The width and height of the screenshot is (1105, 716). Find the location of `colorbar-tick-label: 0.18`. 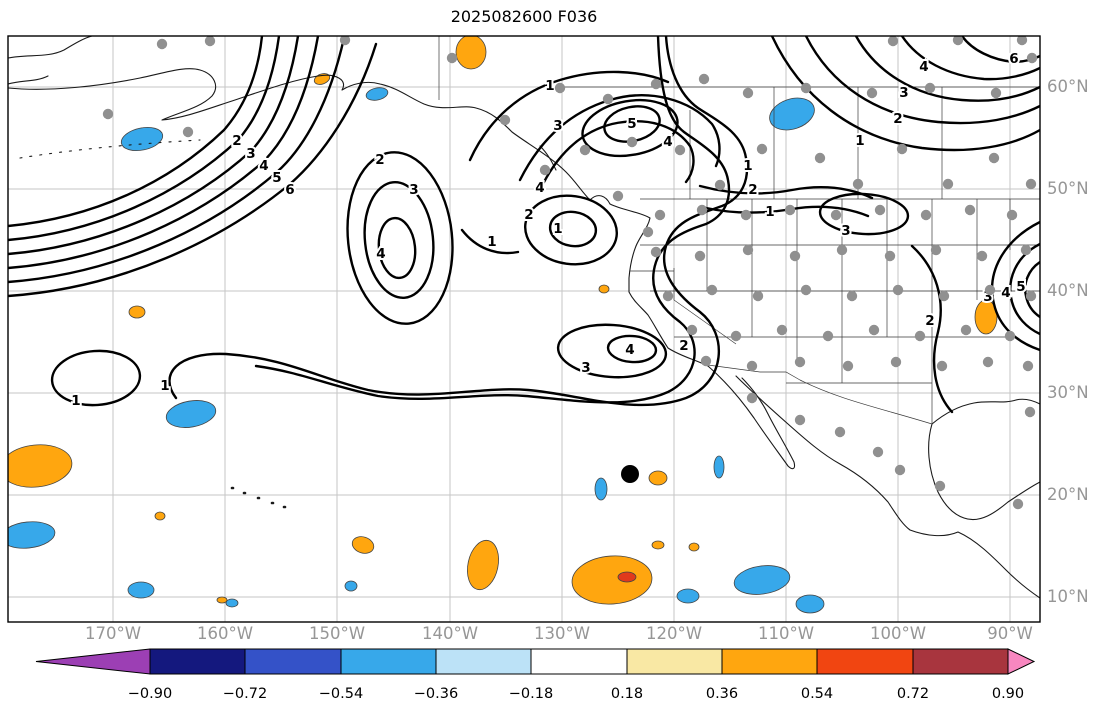

colorbar-tick-label: 0.18 is located at coordinates (627, 694).